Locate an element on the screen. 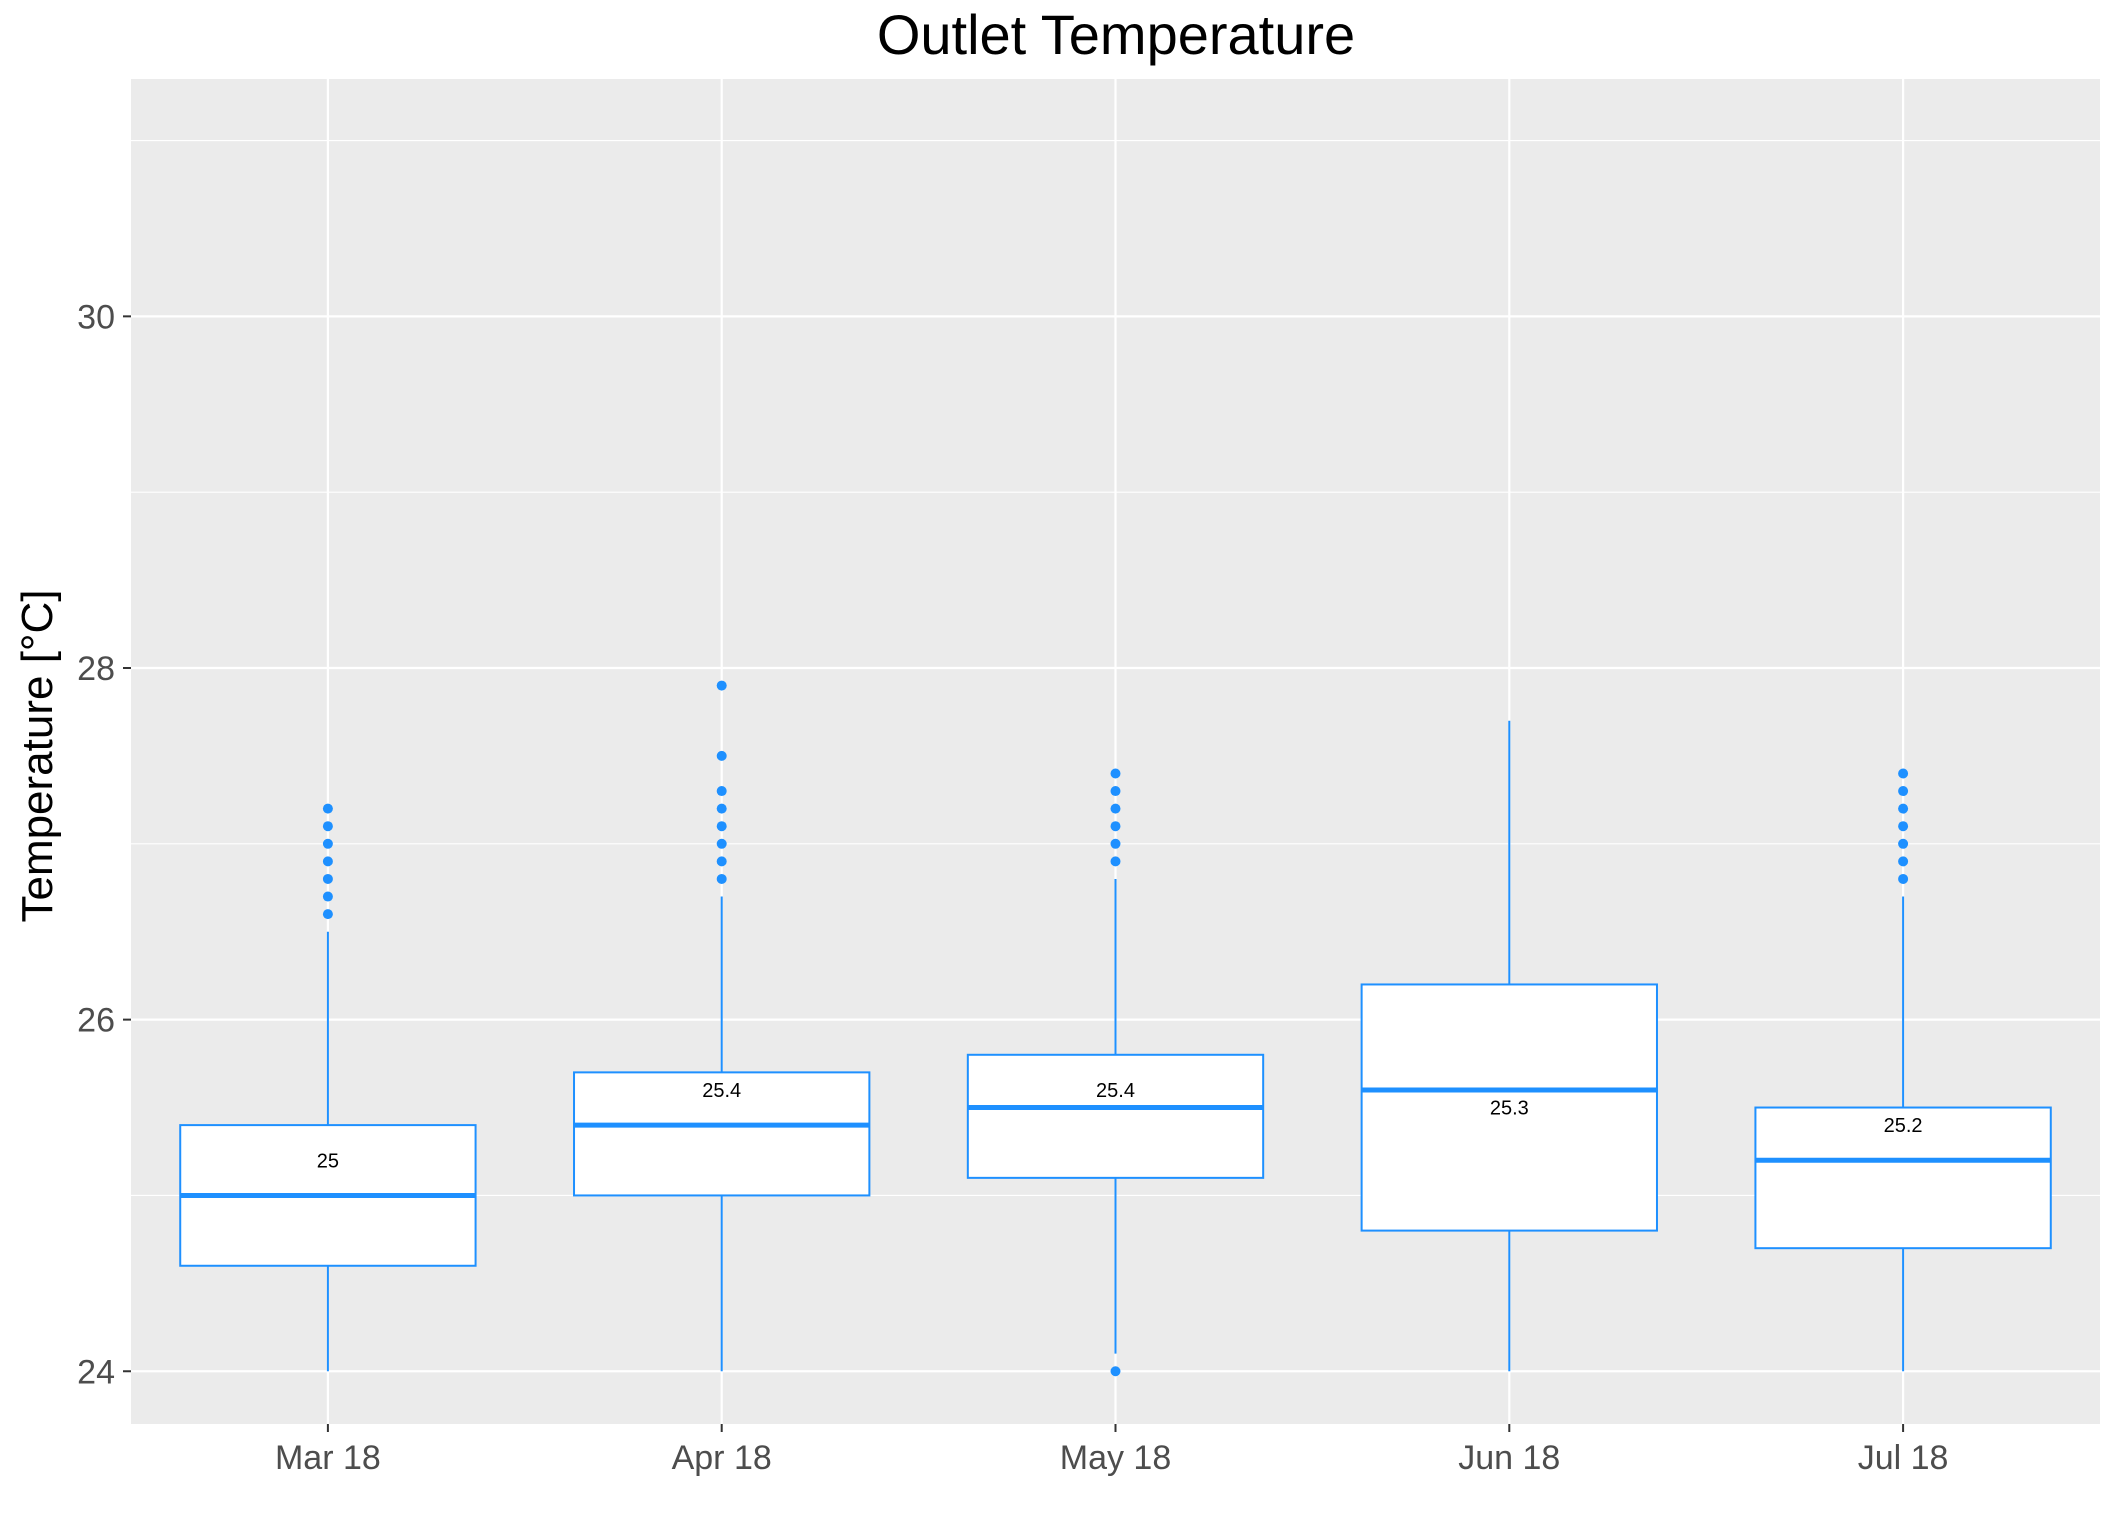 The image size is (2112, 1536). box-group: 25.3 is located at coordinates (1509, 1046).